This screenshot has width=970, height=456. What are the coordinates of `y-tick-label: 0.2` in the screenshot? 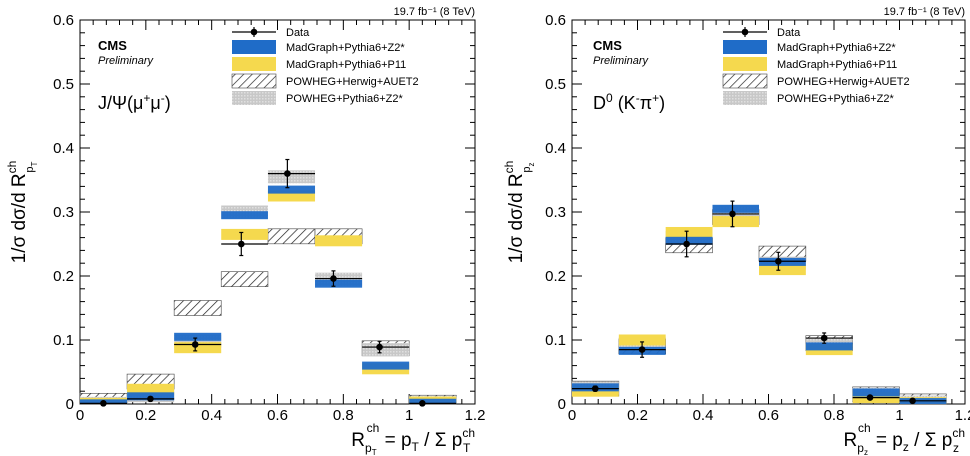 It's located at (63, 276).